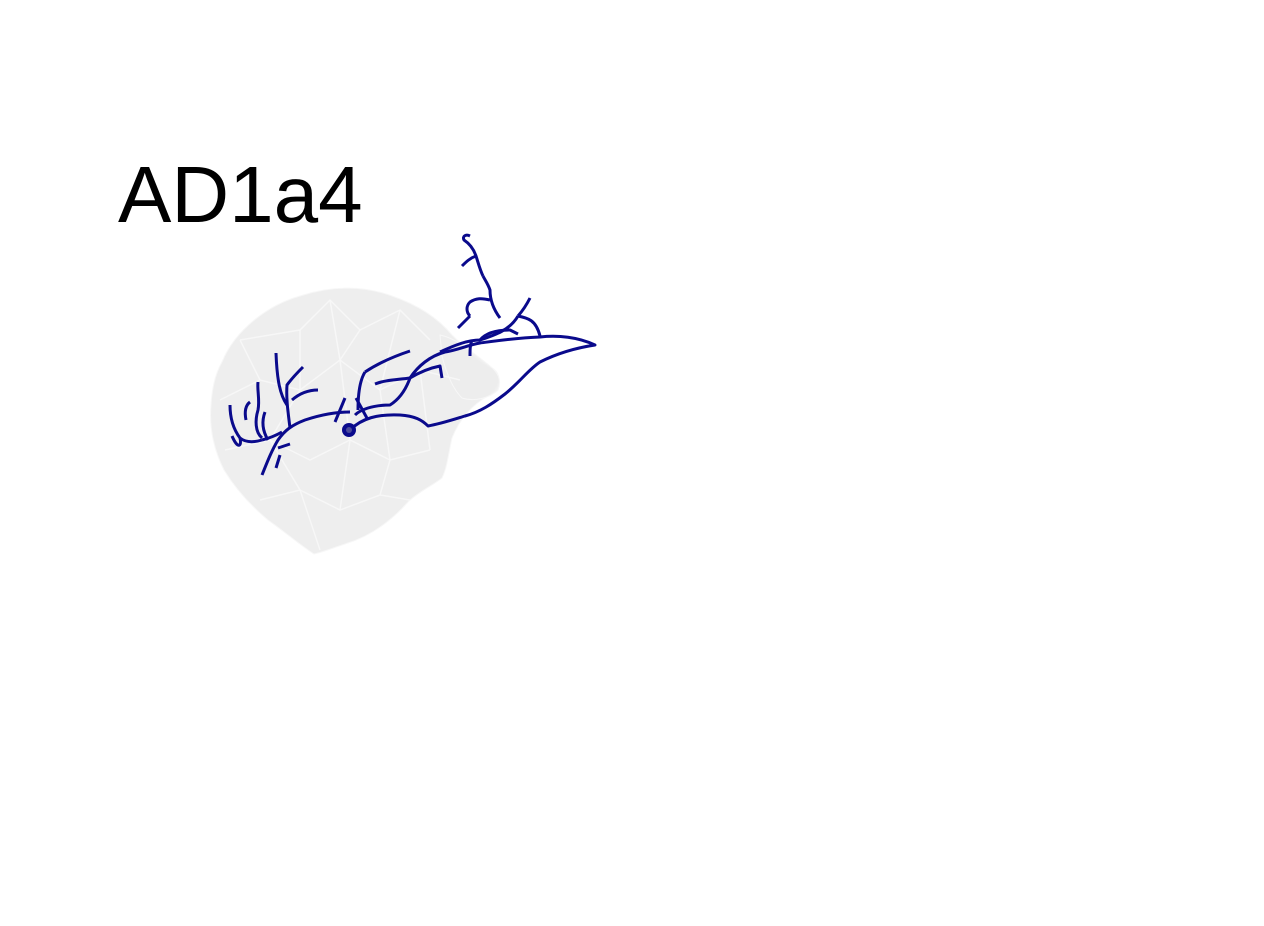  I want to click on soma-inner, so click(349, 430).